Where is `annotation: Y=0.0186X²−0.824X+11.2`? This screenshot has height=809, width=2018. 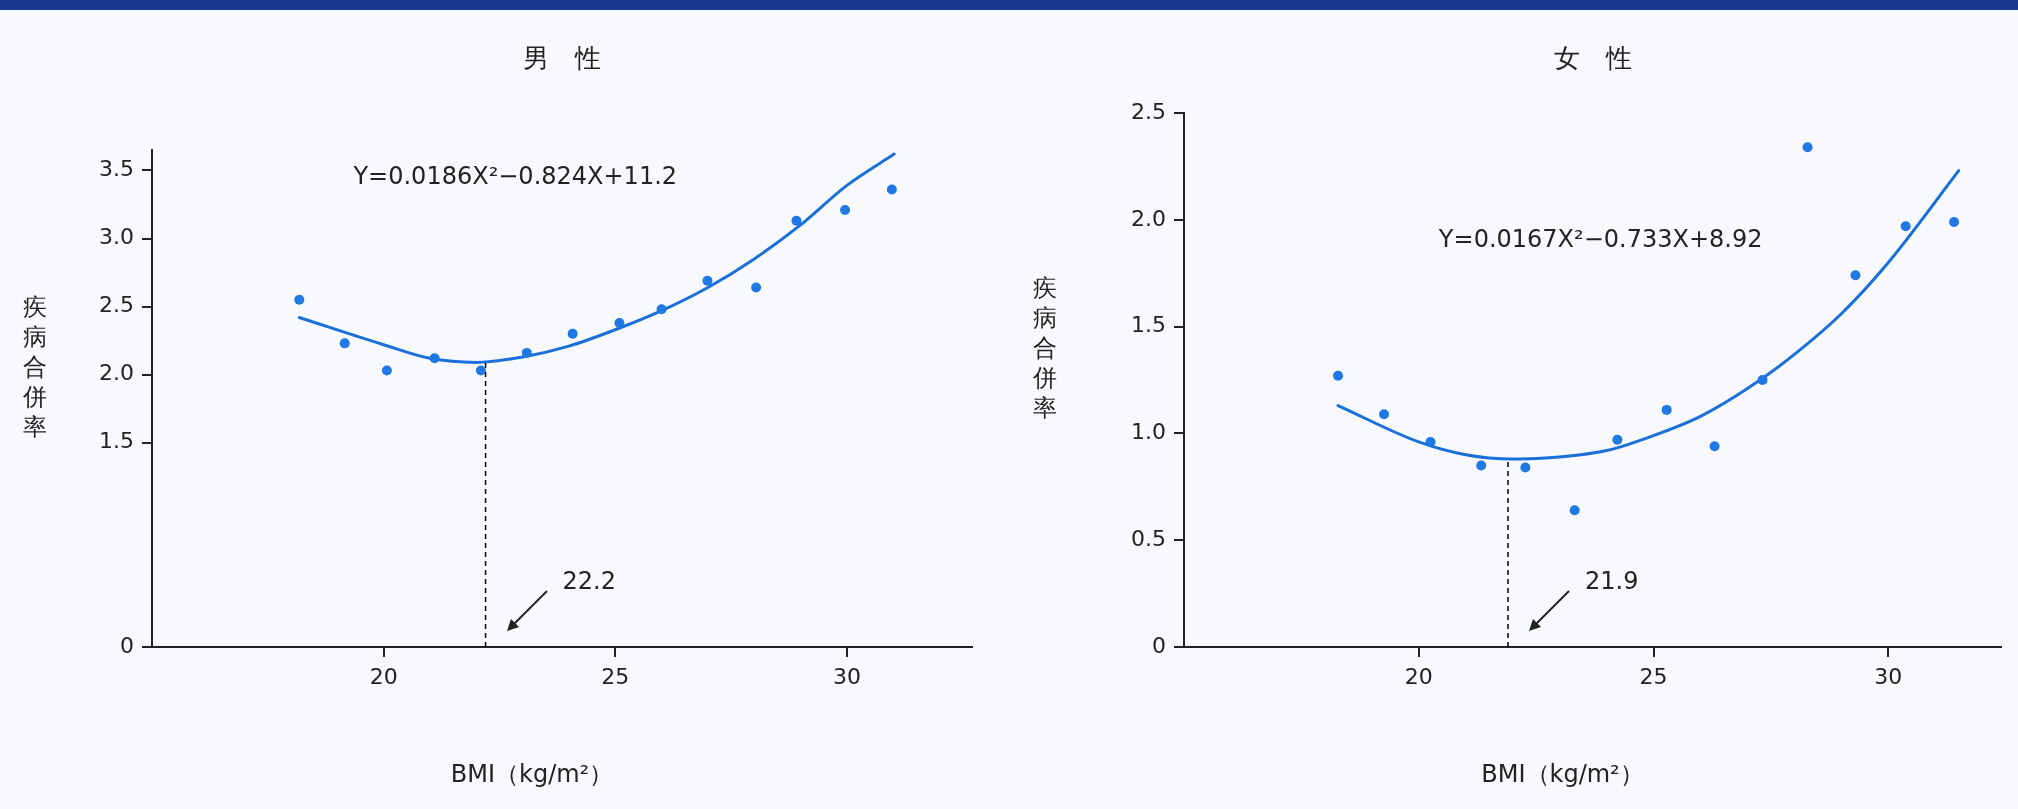
annotation: Y=0.0186X²−0.824X+11.2 is located at coordinates (515, 176).